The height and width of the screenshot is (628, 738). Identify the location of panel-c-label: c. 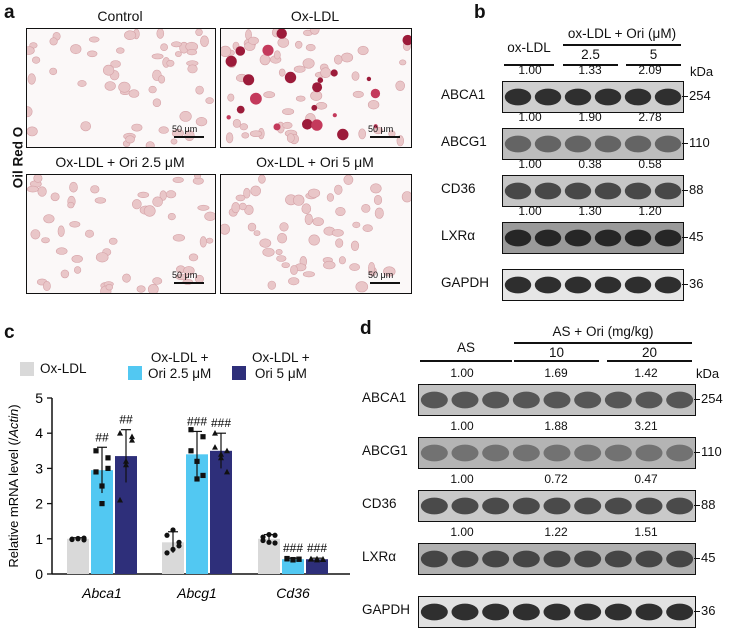
(9, 332).